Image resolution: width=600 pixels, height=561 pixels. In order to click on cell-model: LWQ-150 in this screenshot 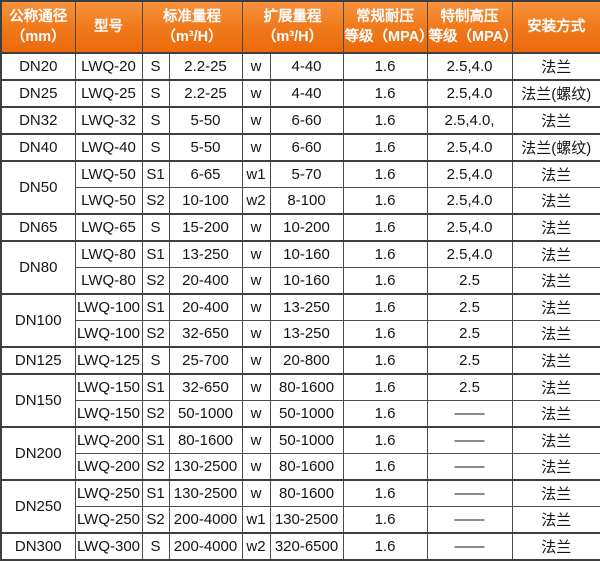, I will do `click(108, 414)`.